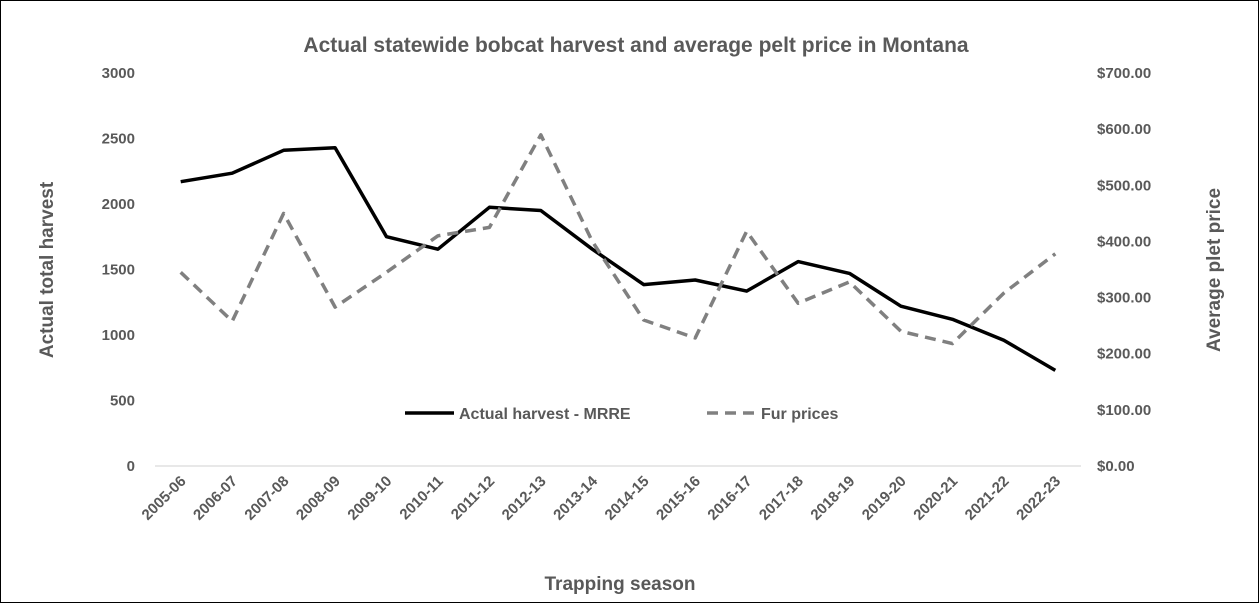  I want to click on y2-tick-label: $400.00, so click(1124, 241).